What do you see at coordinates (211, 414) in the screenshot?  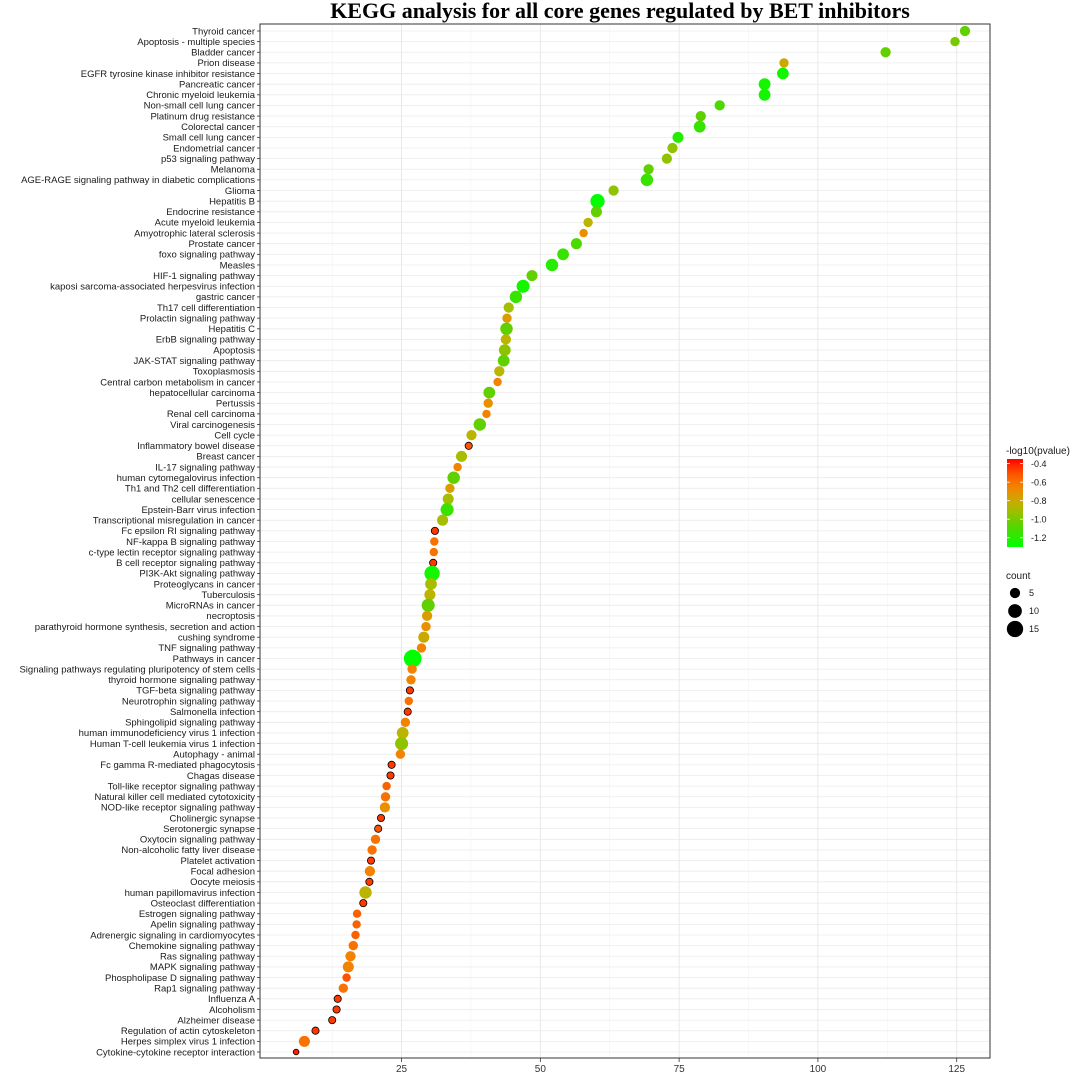 I see `y-tick-label: Renal cell carcinoma` at bounding box center [211, 414].